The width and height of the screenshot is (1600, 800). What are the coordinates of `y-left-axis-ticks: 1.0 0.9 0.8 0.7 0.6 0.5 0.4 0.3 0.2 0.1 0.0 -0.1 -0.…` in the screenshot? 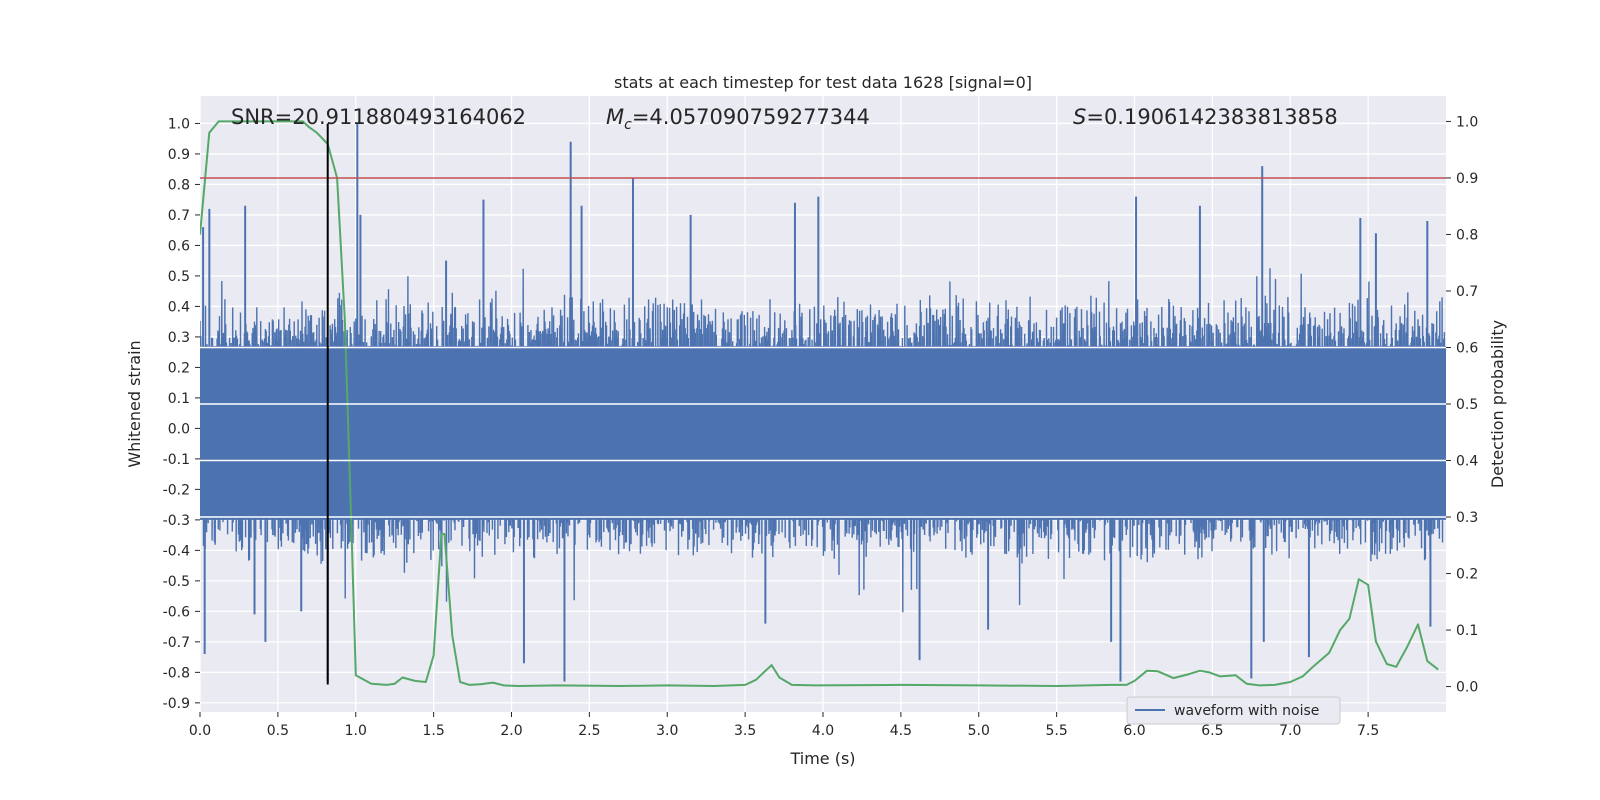 It's located at (181, 414).